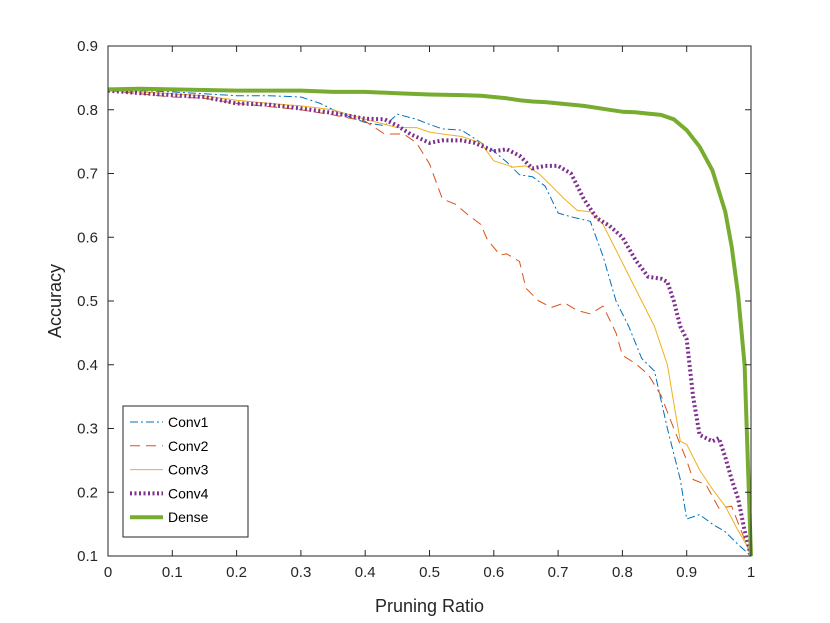 The image size is (830, 623). What do you see at coordinates (300, 572) in the screenshot?
I see `x-tick-label: 0.3` at bounding box center [300, 572].